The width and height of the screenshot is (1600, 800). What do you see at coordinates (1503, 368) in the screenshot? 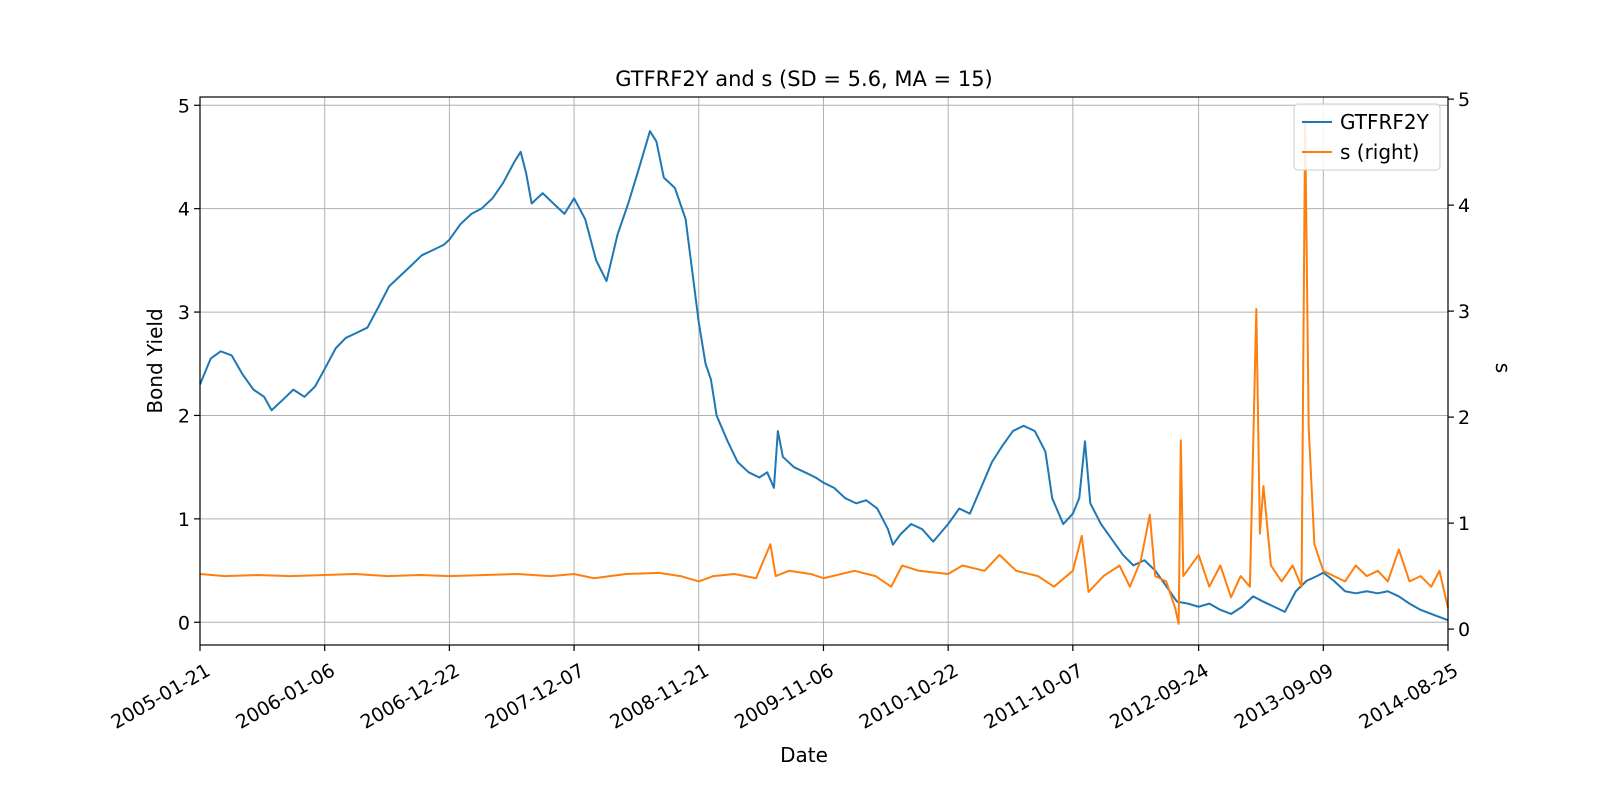
I see `y-axis-label-right: s` at bounding box center [1503, 368].